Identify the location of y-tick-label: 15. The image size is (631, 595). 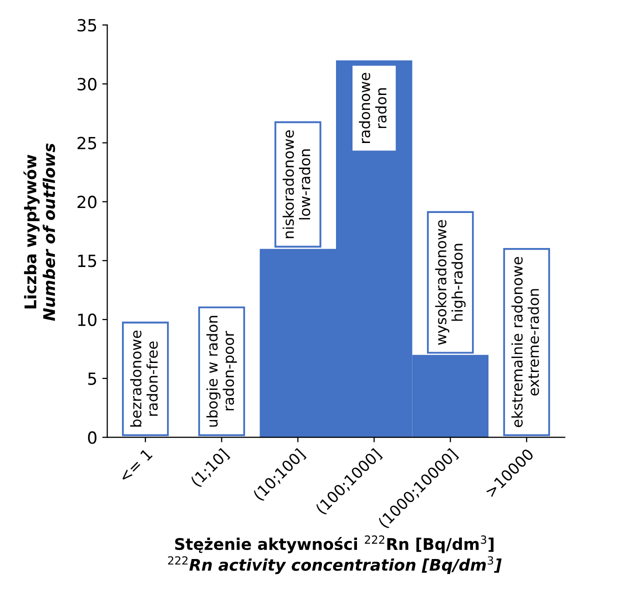
(87, 261).